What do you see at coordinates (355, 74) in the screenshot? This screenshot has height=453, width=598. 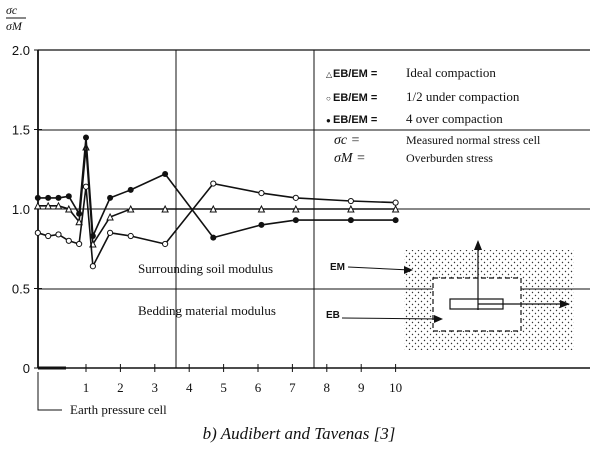 I see `legend-row-1-lhs: EB/EM =` at bounding box center [355, 74].